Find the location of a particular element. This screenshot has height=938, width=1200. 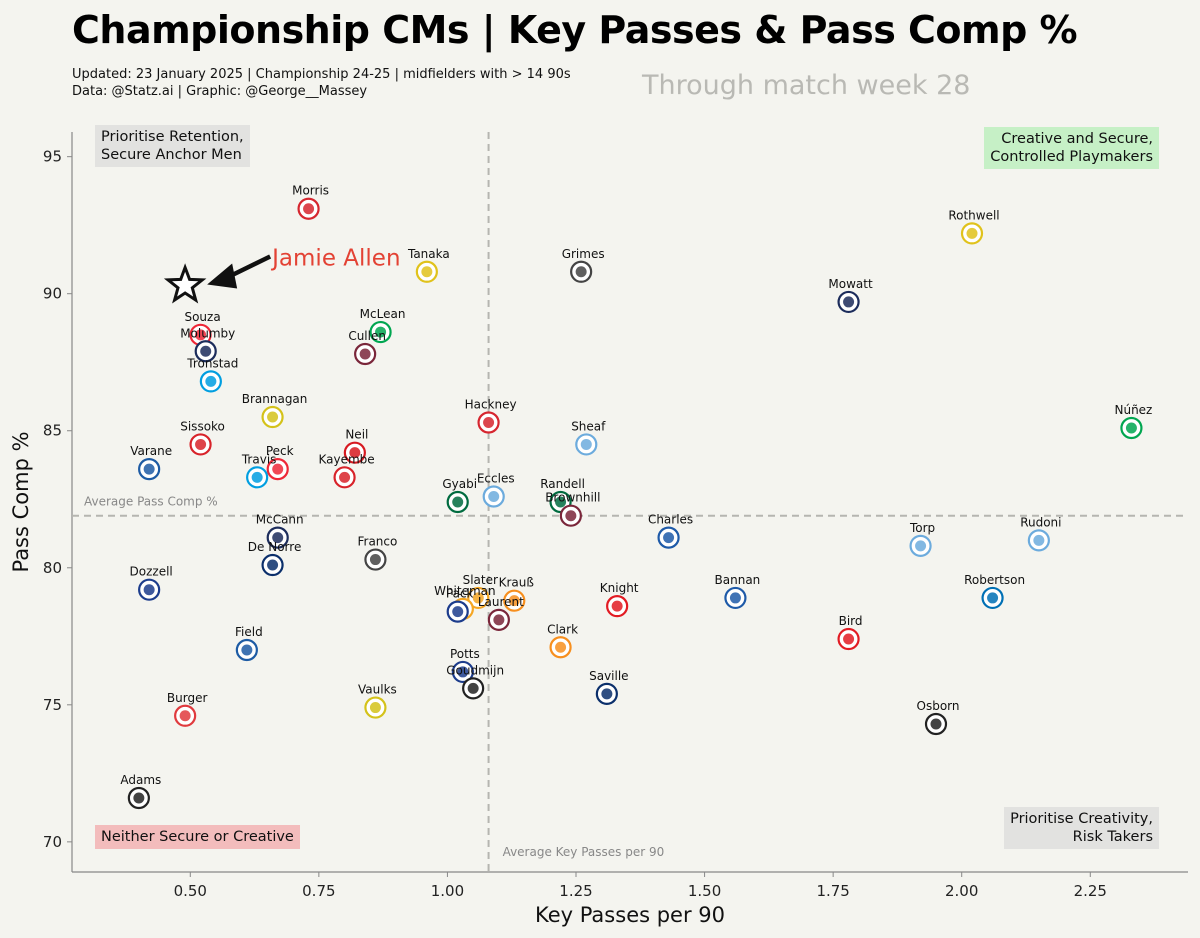

point-n-ez: Núñez is located at coordinates (1133, 421).